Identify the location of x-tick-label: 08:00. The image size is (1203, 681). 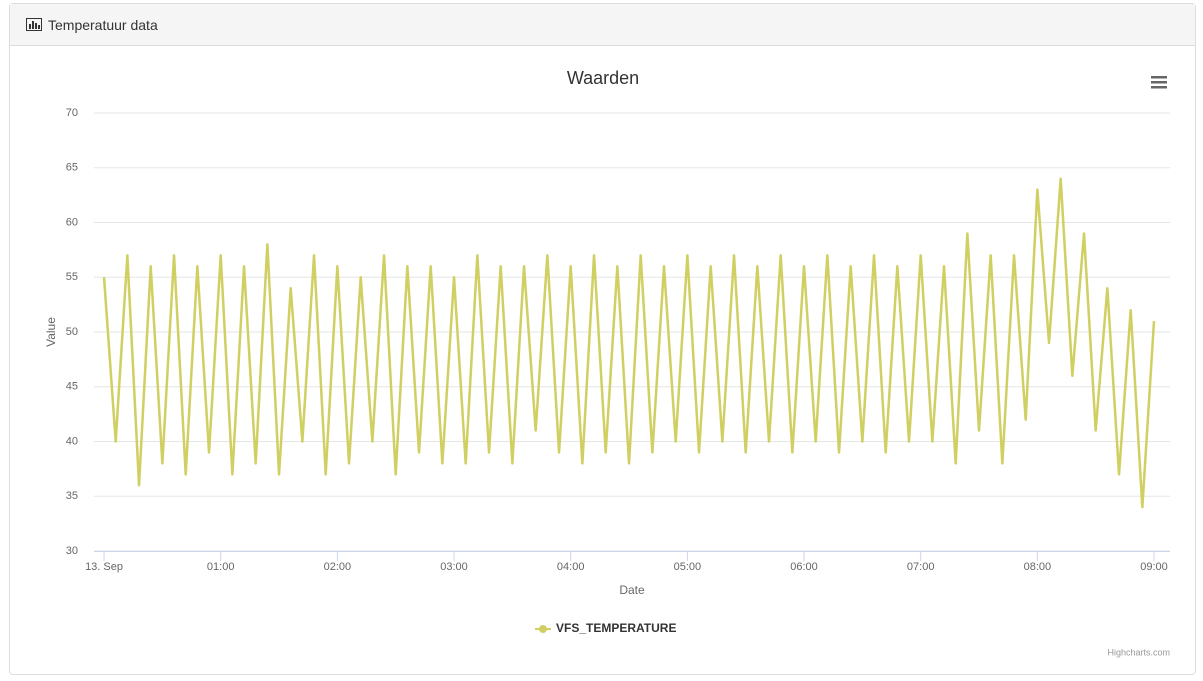
(1038, 567).